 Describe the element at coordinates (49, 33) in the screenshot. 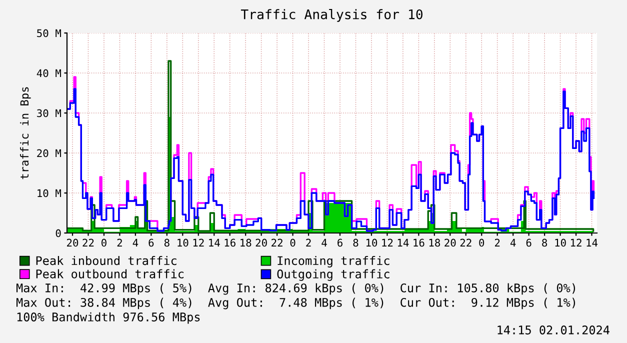

I see `y-tick-label: 50 M` at that location.